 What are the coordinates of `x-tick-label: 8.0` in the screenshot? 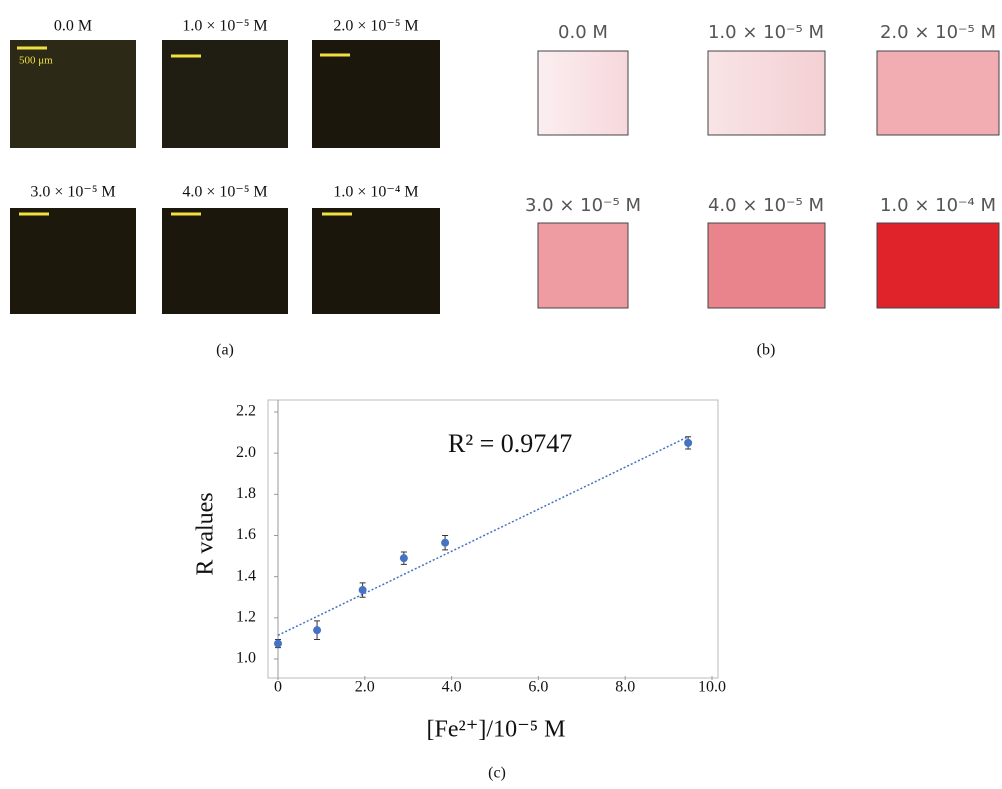 It's located at (625, 687).